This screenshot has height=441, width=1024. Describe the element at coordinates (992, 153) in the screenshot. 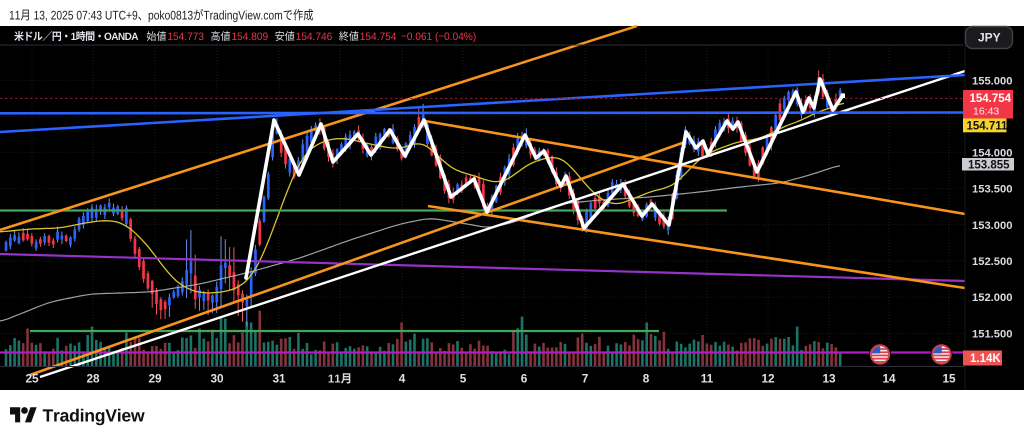

I see `svg-text: 154.000` at that location.